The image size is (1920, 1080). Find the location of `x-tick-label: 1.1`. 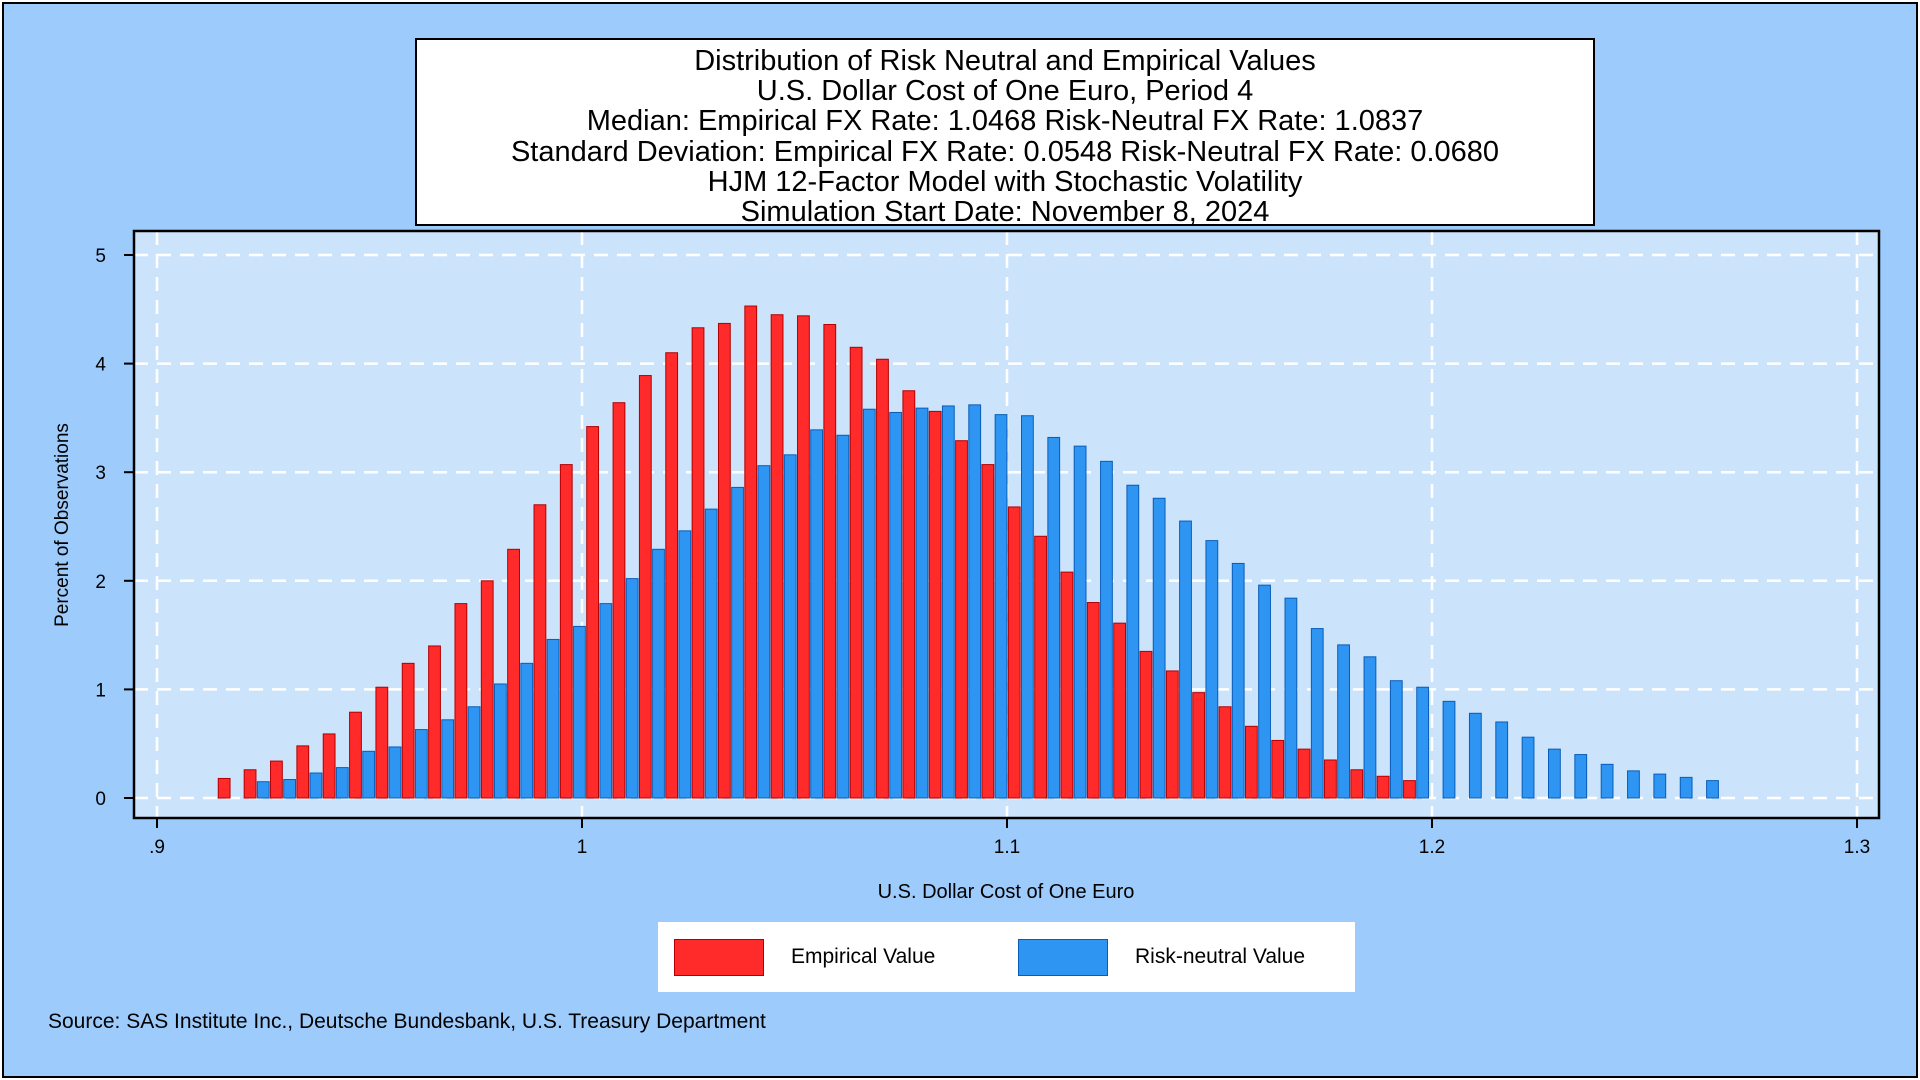

x-tick-label: 1.1 is located at coordinates (1007, 847).